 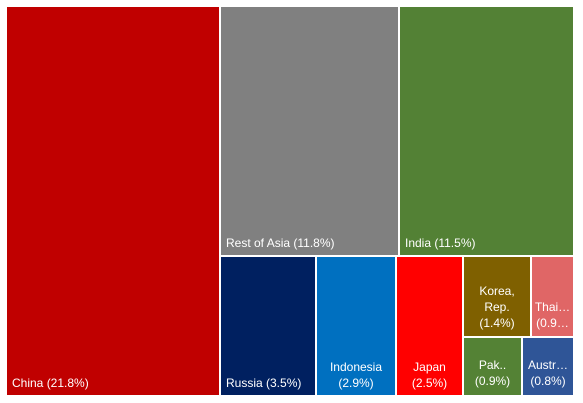 I want to click on tile-label: Rest of Asia (11.8%), so click(x=280, y=243).